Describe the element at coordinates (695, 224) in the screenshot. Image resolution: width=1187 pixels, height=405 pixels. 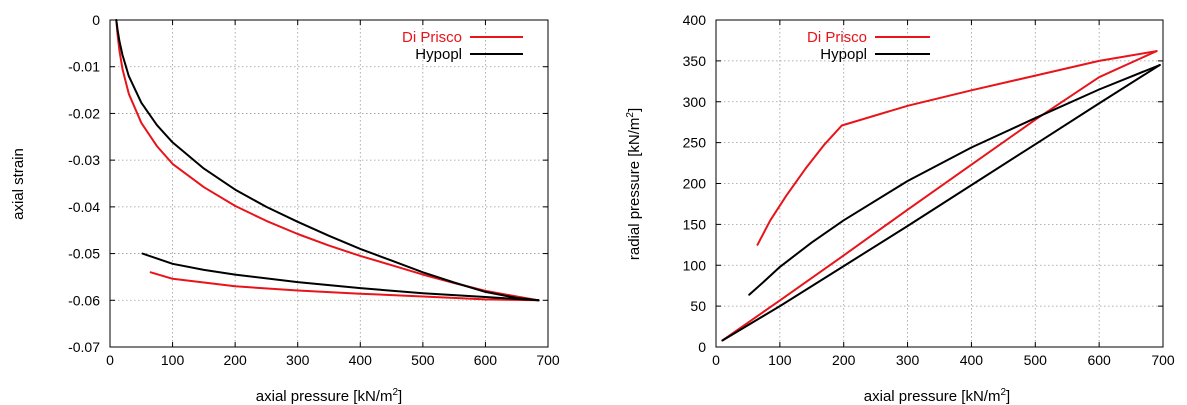
I see `y-tick-label: 150` at that location.